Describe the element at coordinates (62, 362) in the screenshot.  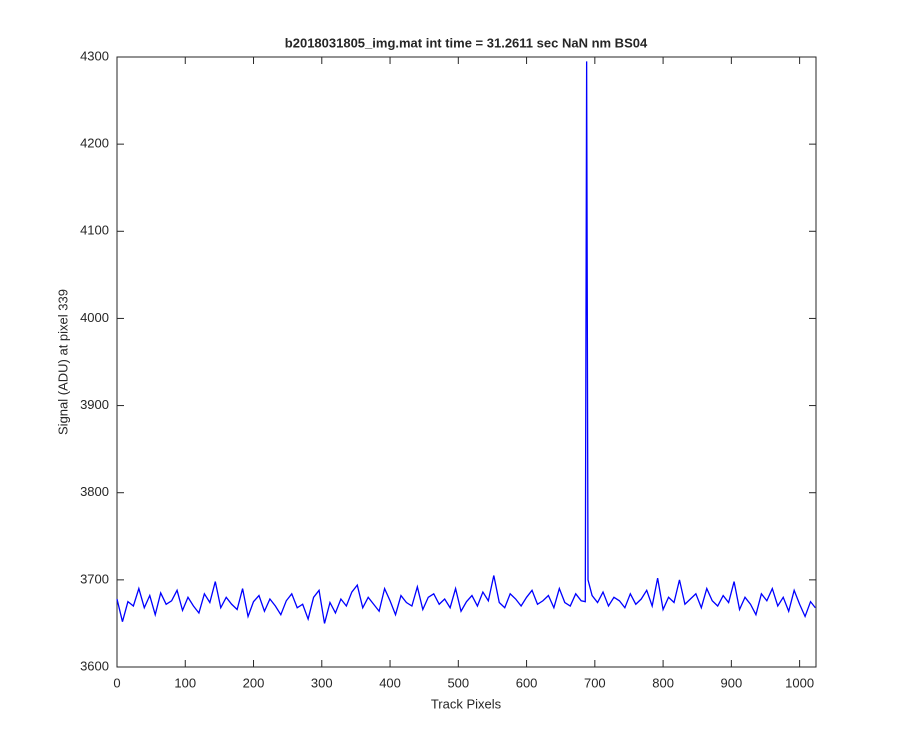
I see `y-axis-label: Signal (ADU) at pixel 339` at that location.